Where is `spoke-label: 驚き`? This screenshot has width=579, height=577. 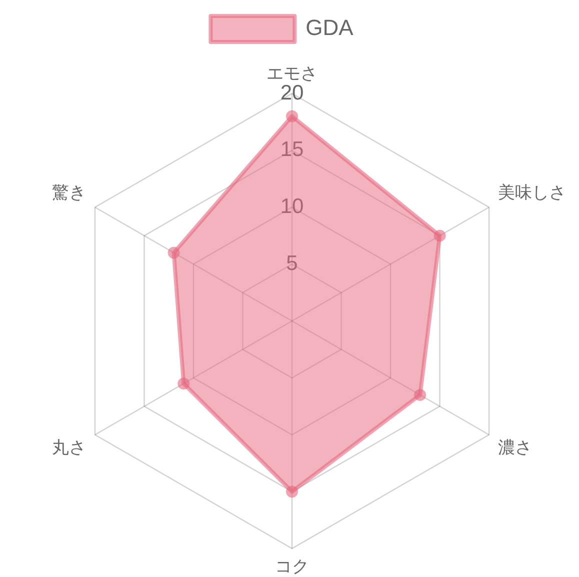
spoke-label: 驚き is located at coordinates (69, 192).